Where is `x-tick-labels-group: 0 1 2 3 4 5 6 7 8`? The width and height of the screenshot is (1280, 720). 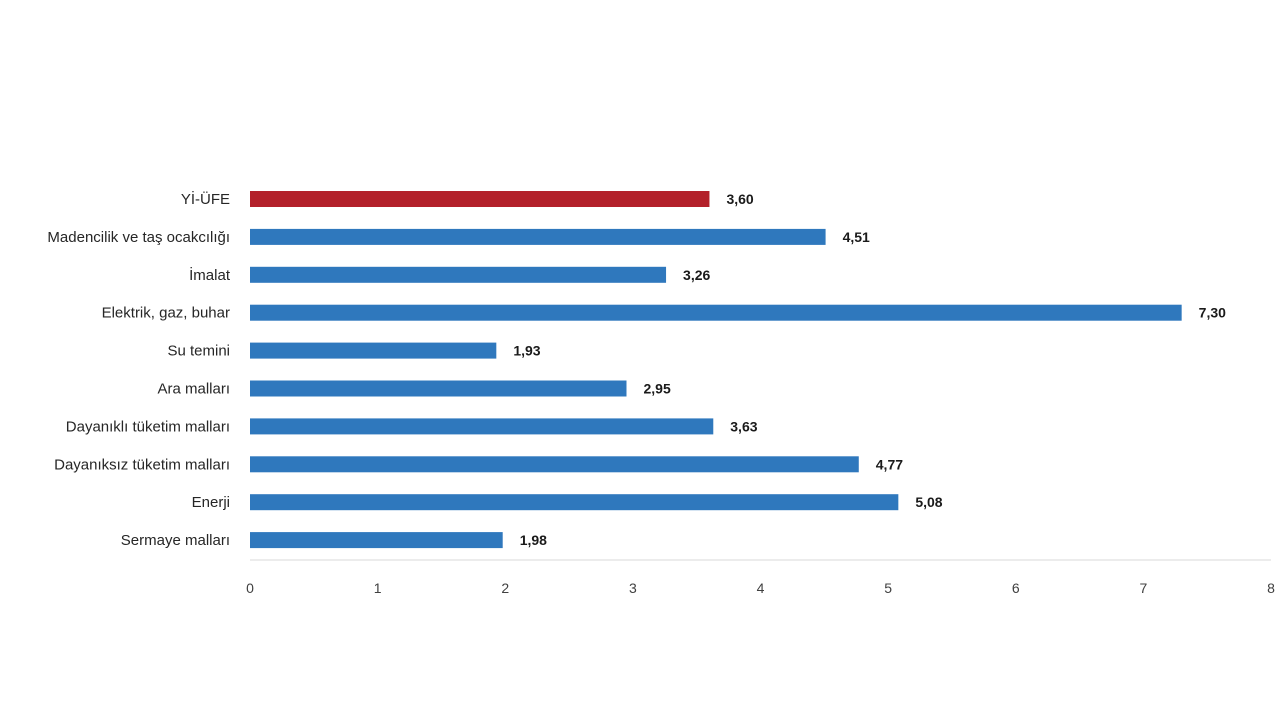
x-tick-labels-group: 0 1 2 3 4 5 6 7 8 is located at coordinates (760, 588).